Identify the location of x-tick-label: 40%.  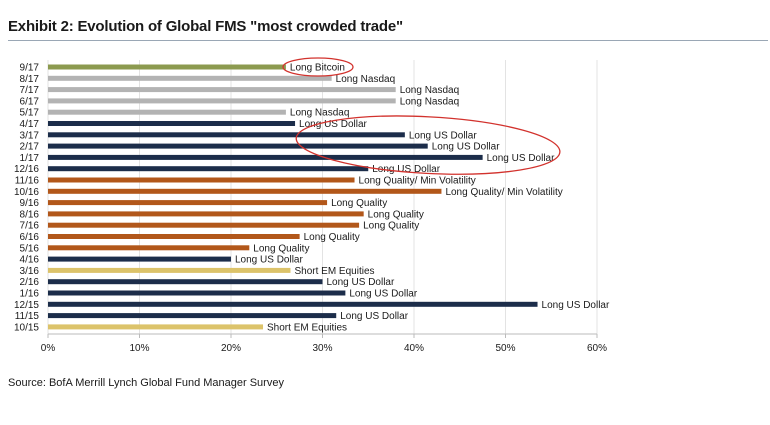
(414, 348).